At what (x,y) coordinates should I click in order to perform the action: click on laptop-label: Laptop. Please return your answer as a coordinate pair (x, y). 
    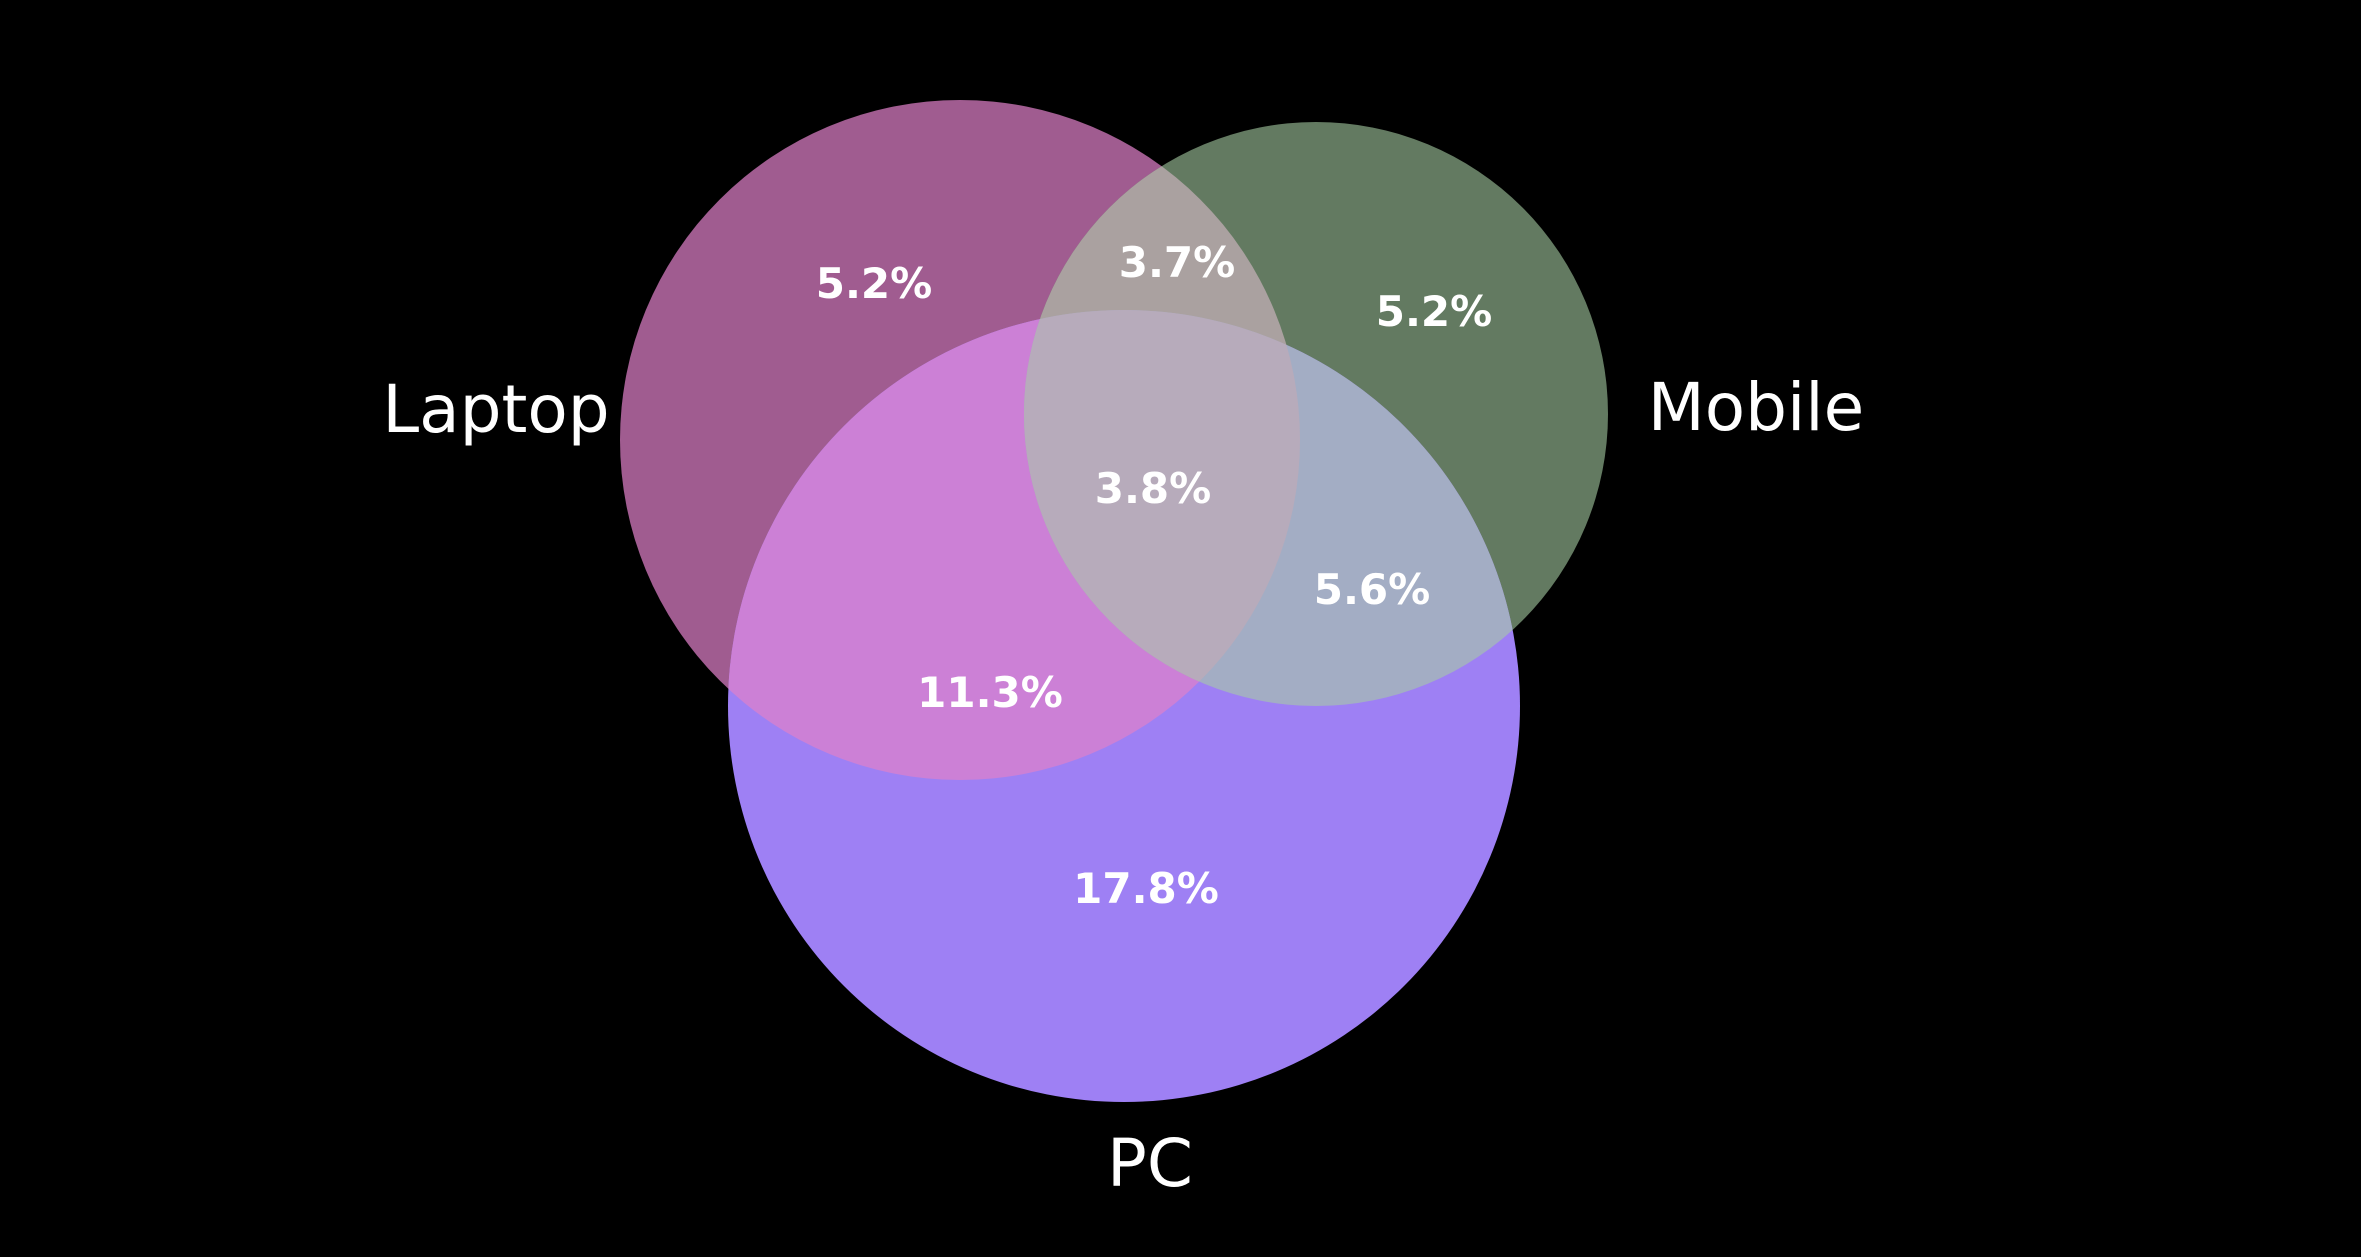
    Looking at the image, I should click on (495, 409).